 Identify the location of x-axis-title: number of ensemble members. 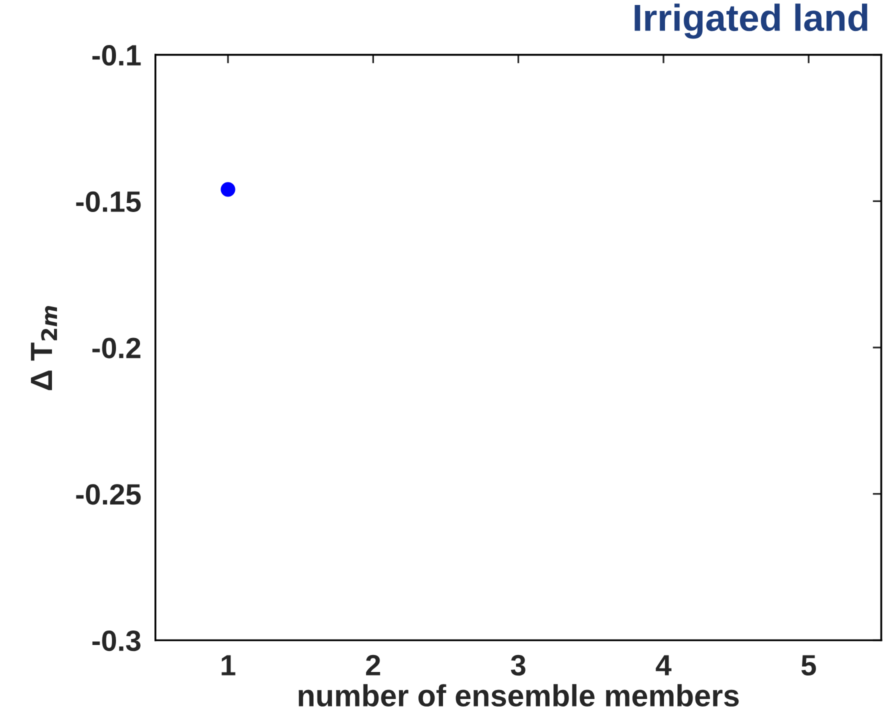
(518, 695).